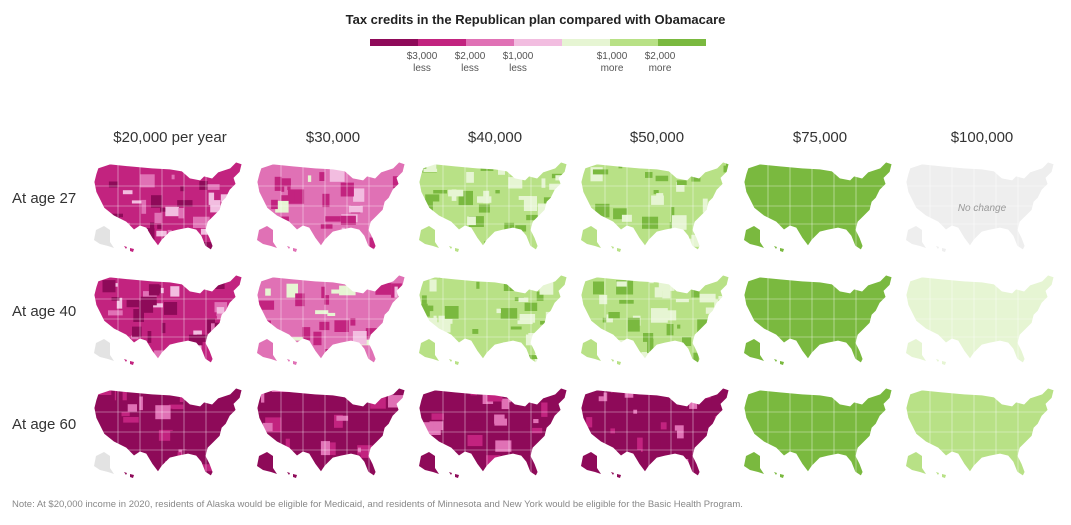 This screenshot has height=525, width=1071. Describe the element at coordinates (170, 137) in the screenshot. I see `column-header-income: $20,000 per year` at that location.